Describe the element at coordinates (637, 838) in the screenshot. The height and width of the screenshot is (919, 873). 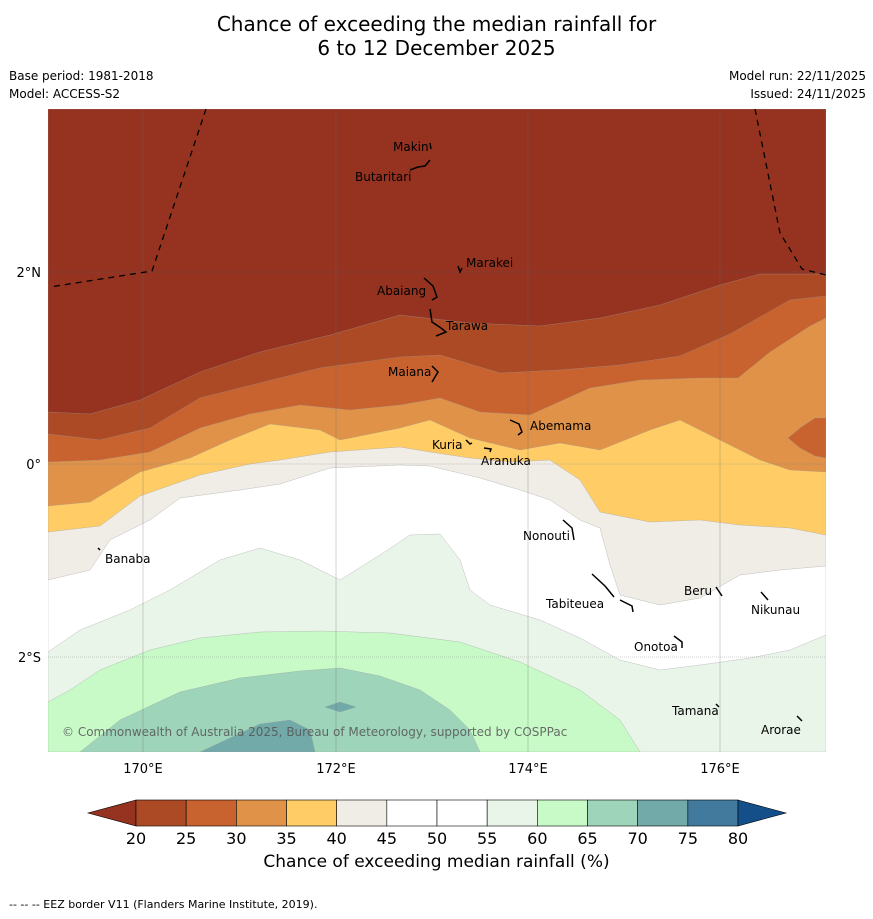
I see `colorbar-tick-label: 70` at that location.